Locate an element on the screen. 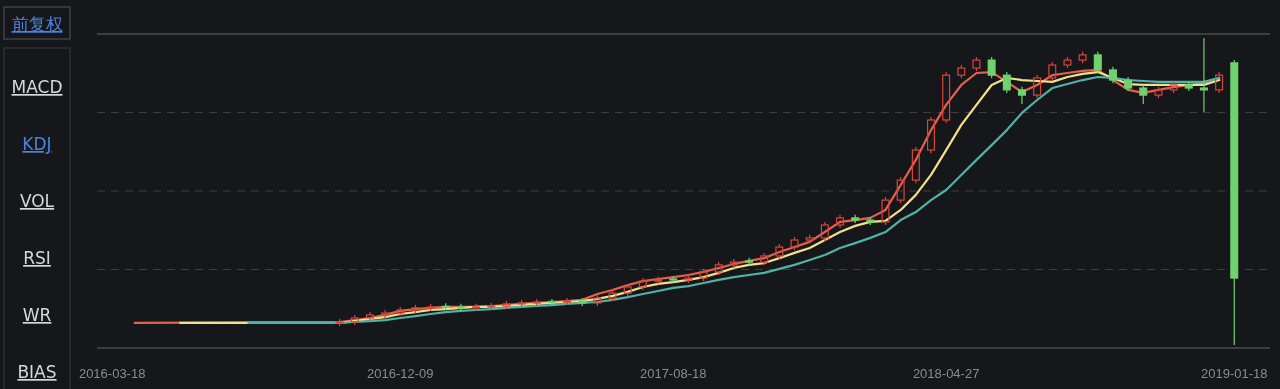  x-tick-label: 2018-04-27 is located at coordinates (946, 373).